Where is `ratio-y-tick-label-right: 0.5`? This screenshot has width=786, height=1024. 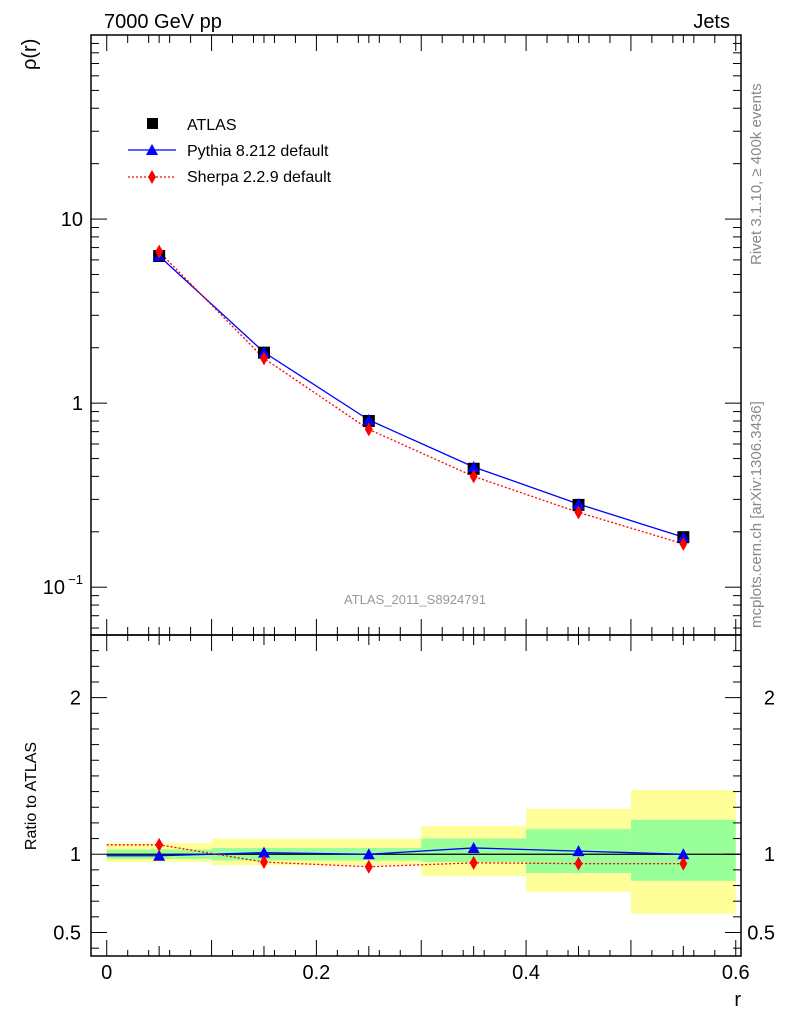
ratio-y-tick-label-right: 0.5 is located at coordinates (761, 934).